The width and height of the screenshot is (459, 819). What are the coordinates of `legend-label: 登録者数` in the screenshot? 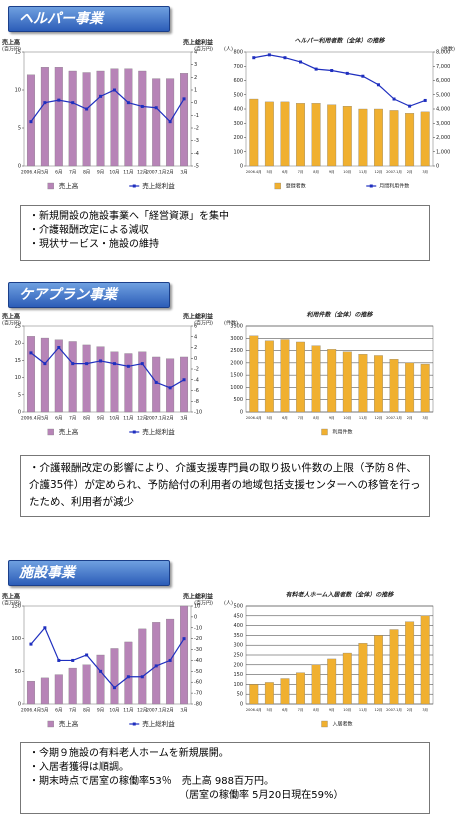 It's located at (296, 186).